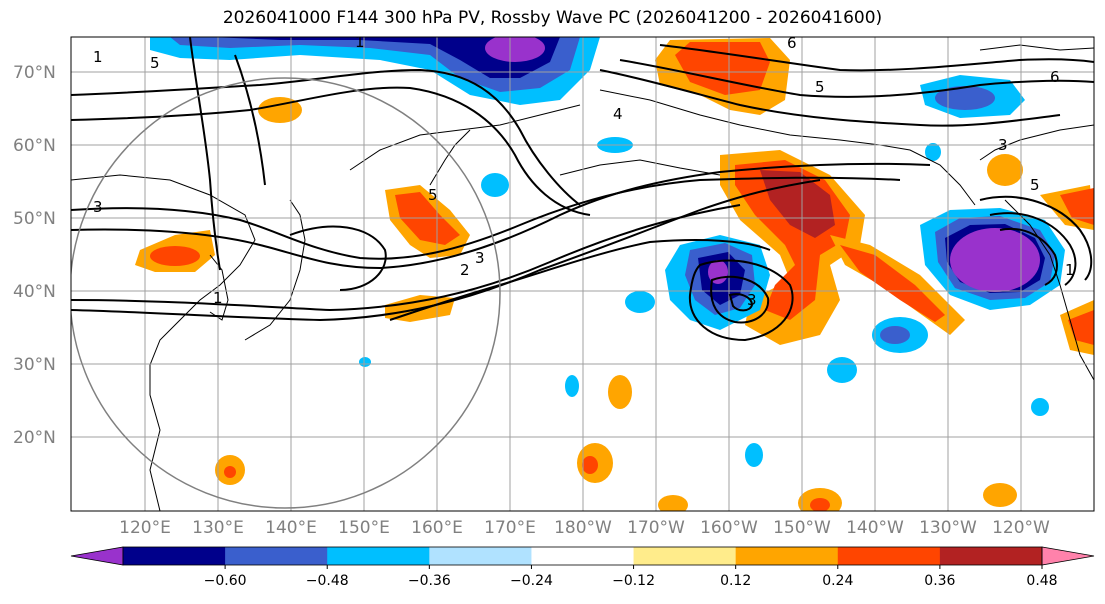  I want to click on colorbar-tick-label: 0.24, so click(837, 581).